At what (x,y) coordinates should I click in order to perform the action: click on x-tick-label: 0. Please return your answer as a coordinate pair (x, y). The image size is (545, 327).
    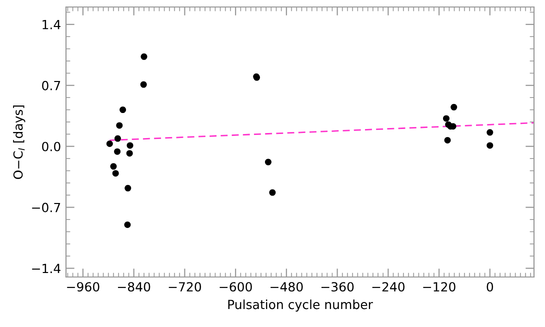
    Looking at the image, I should click on (490, 287).